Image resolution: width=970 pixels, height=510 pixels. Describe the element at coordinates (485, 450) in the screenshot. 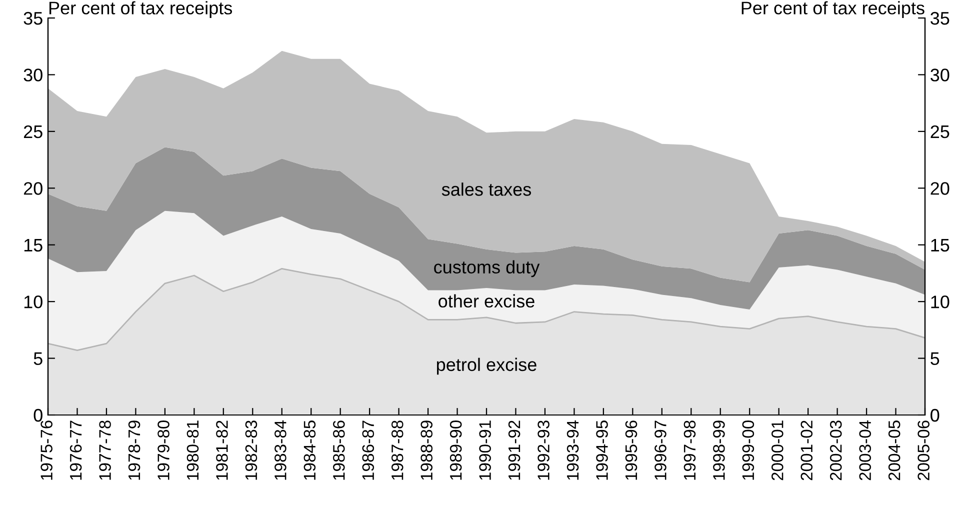

I see `x-tick-label: 1990-91` at that location.